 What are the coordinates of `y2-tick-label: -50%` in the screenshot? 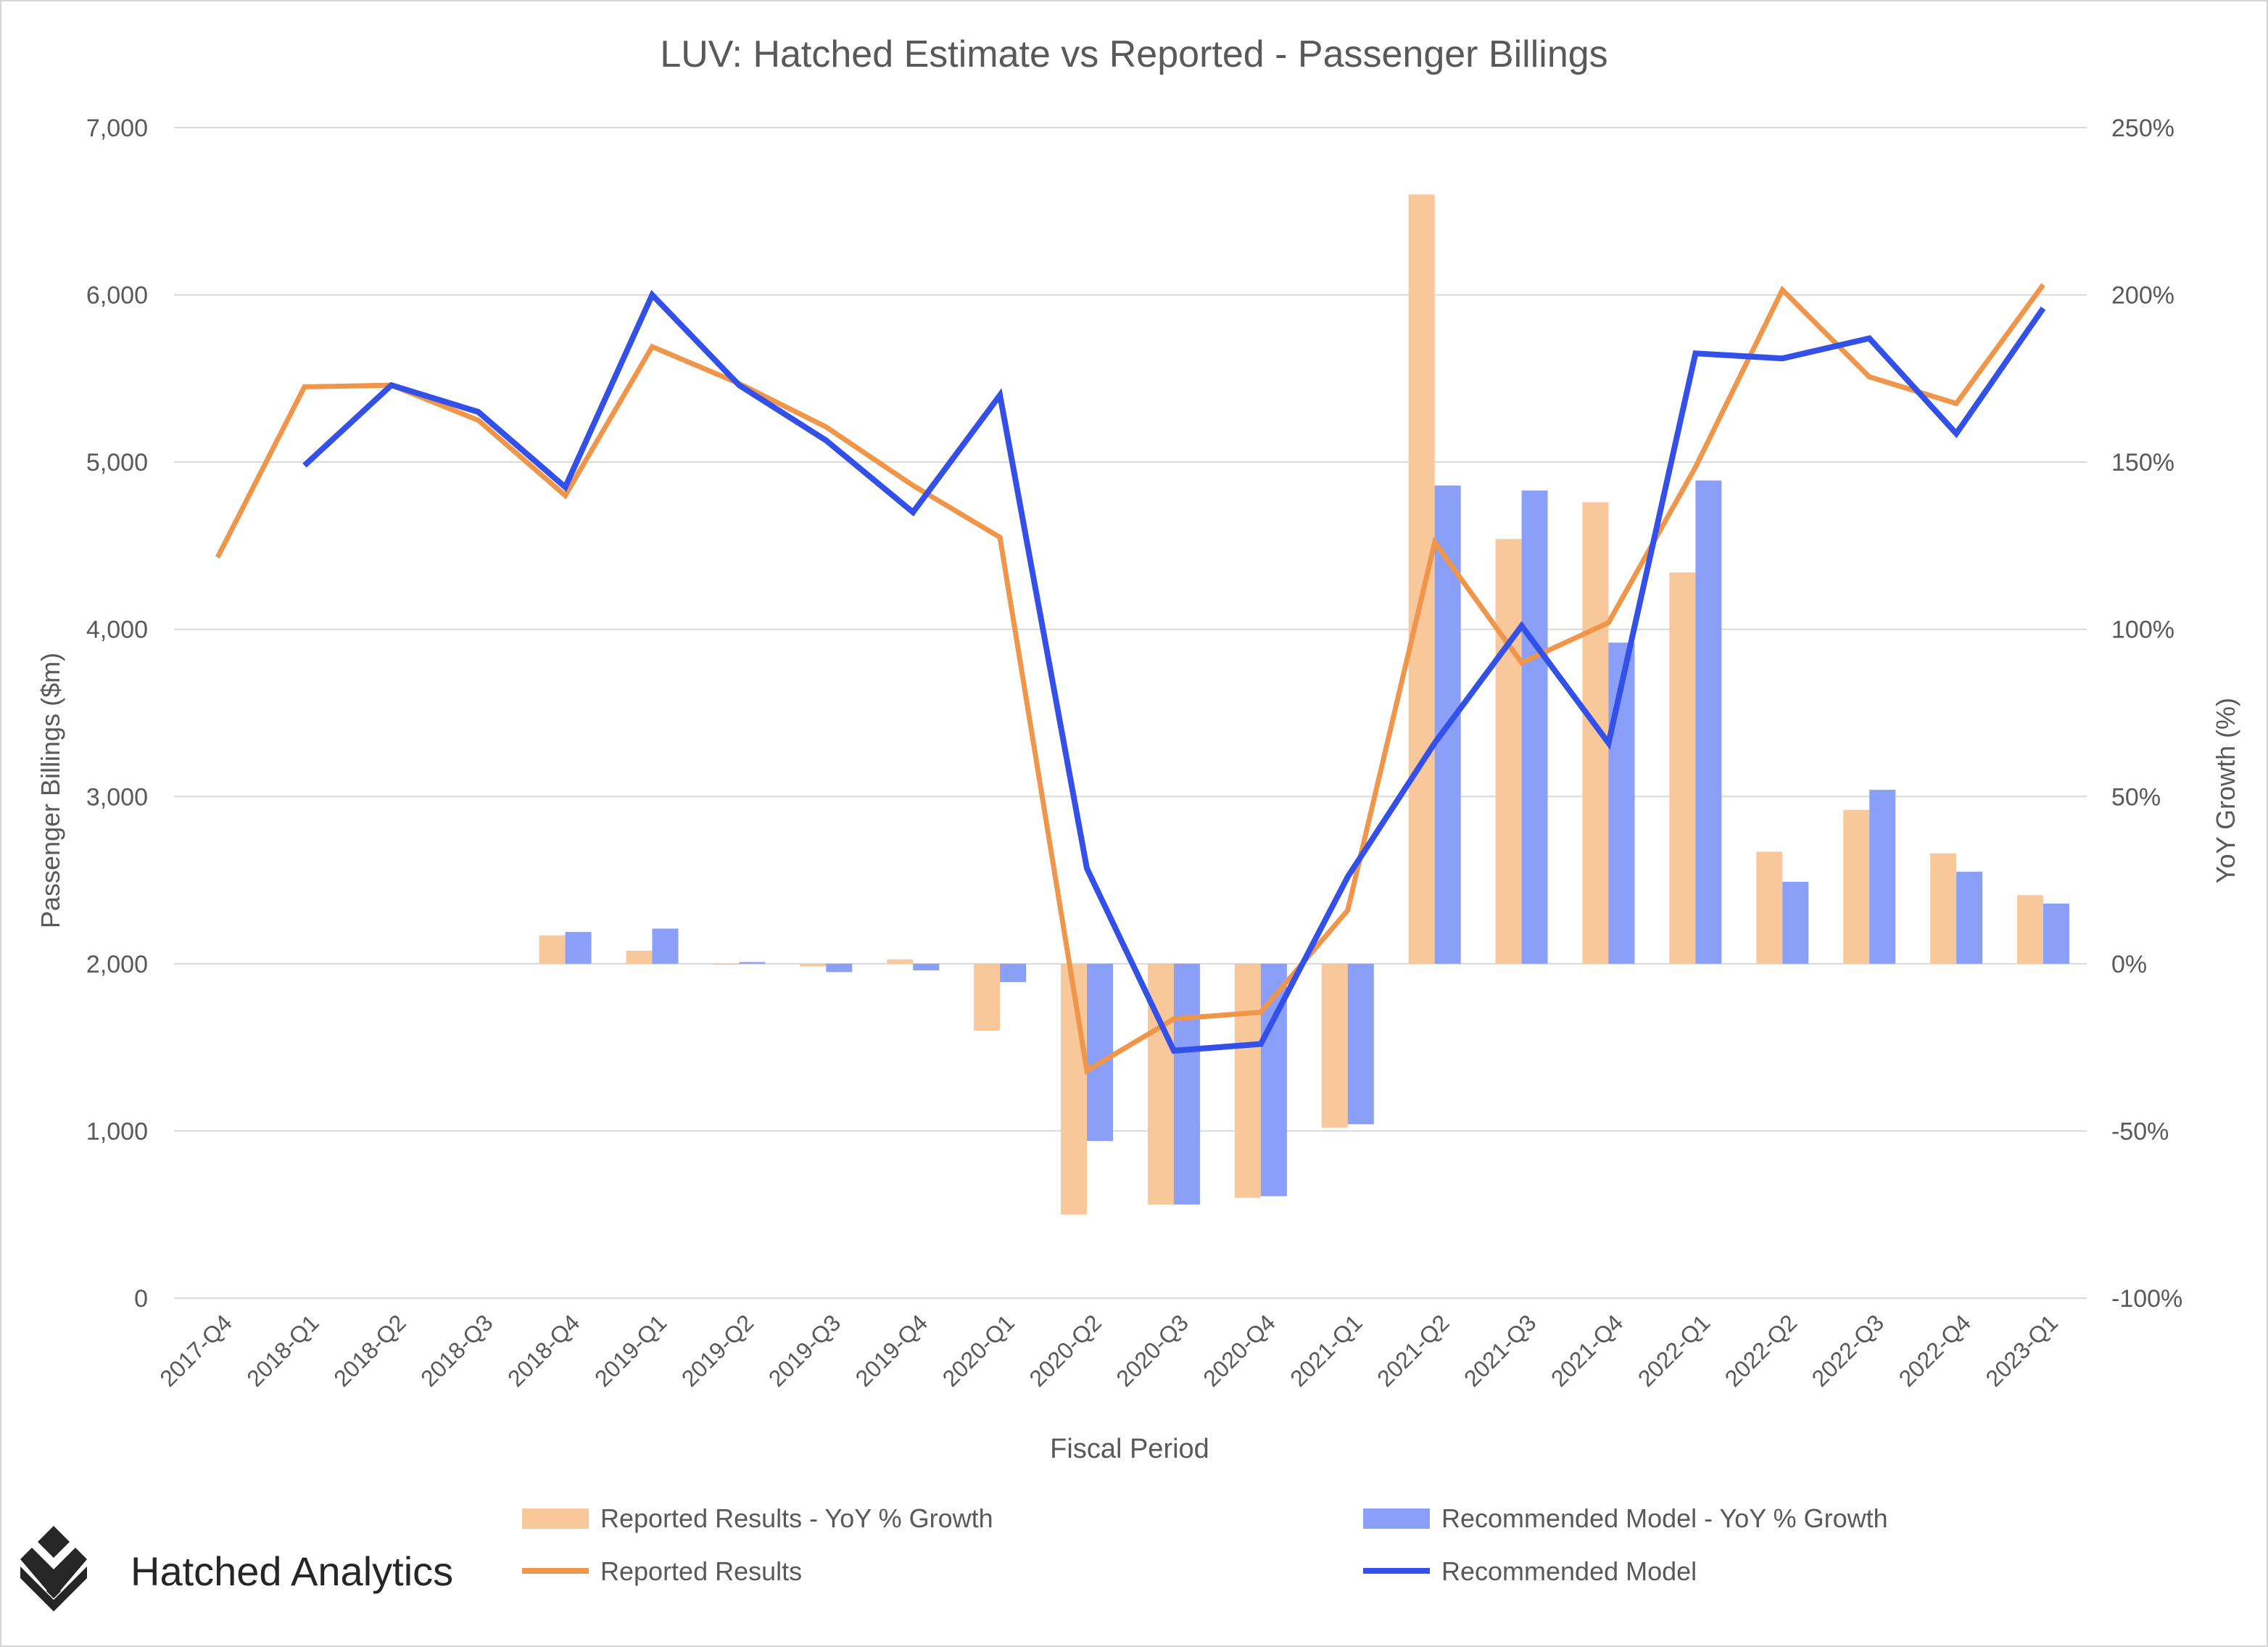 It's located at (2140, 1131).